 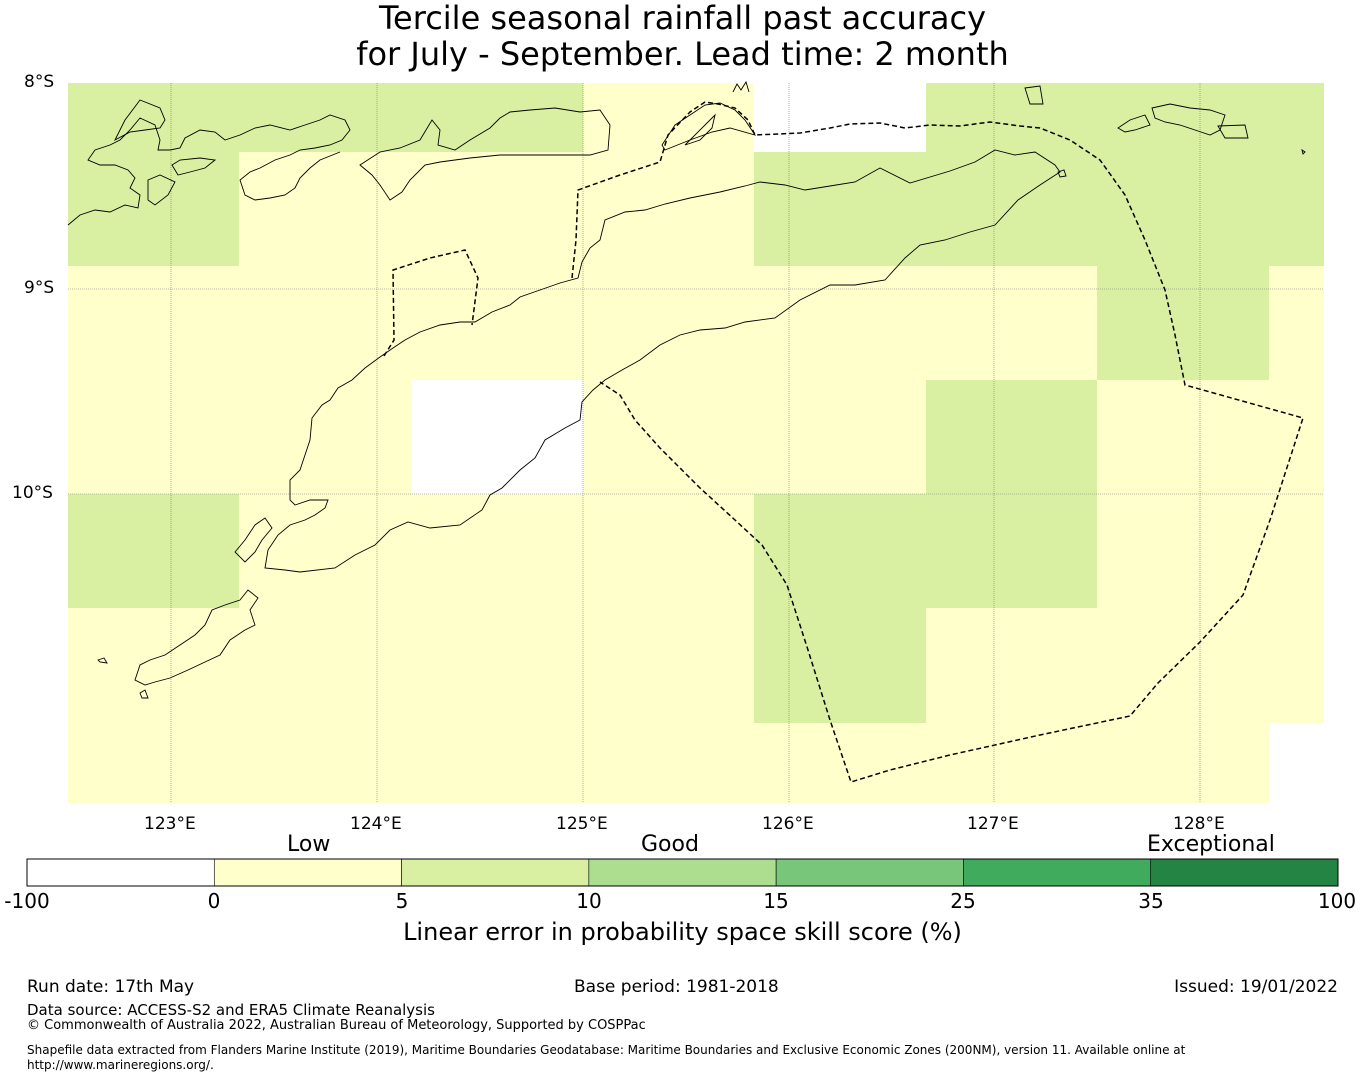 What do you see at coordinates (214, 901) in the screenshot?
I see `colorbar-tick: 0` at bounding box center [214, 901].